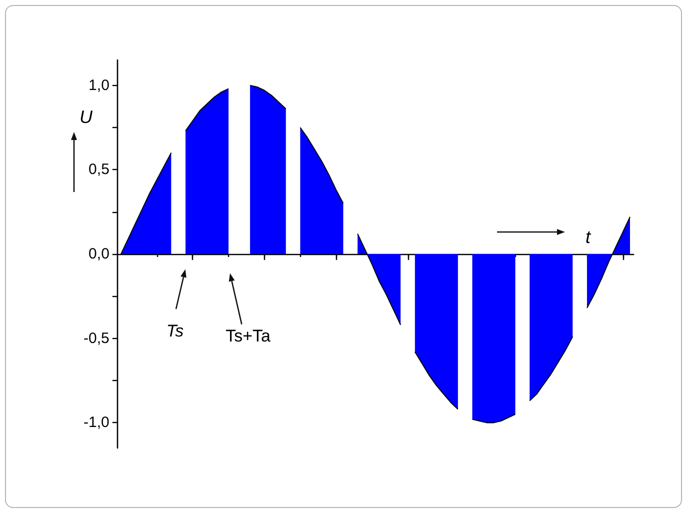  What do you see at coordinates (99, 85) in the screenshot?
I see `y-tick-label: 1,0` at bounding box center [99, 85].